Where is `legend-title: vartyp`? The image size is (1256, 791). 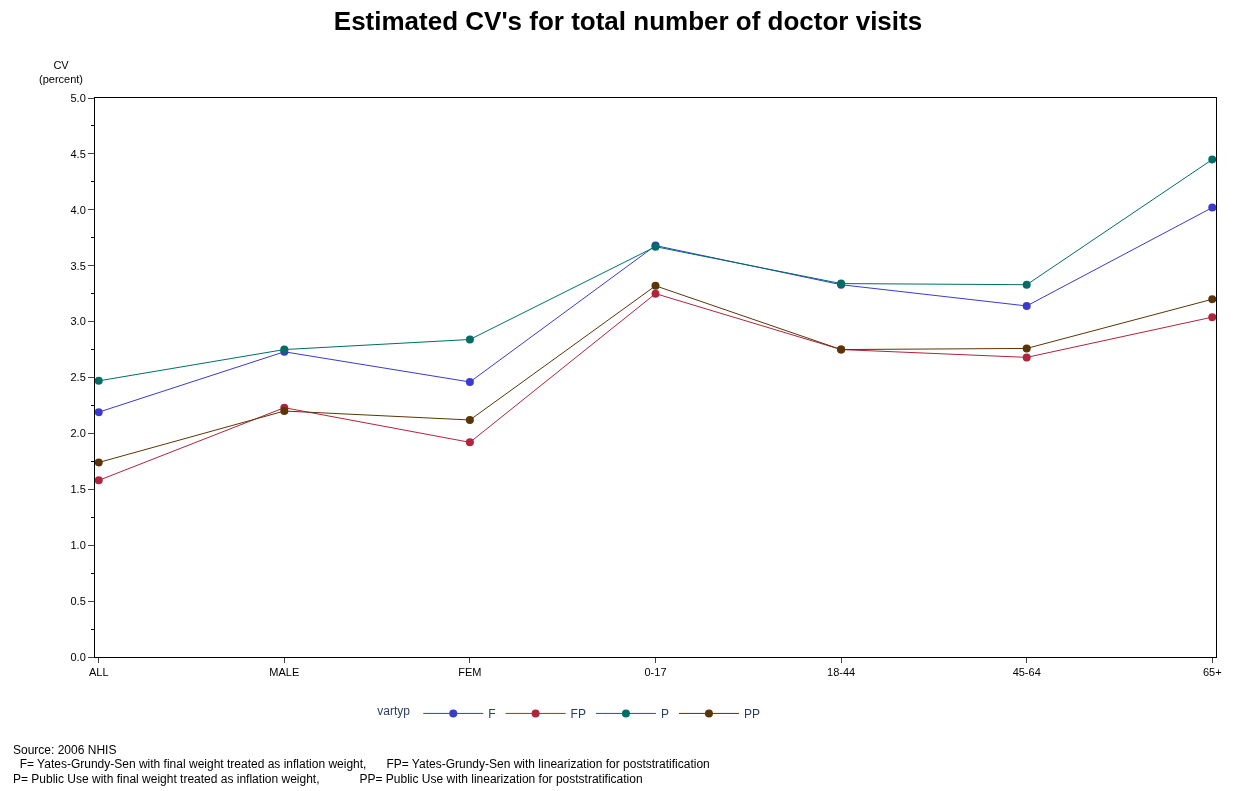
legend-title: vartyp is located at coordinates (394, 710).